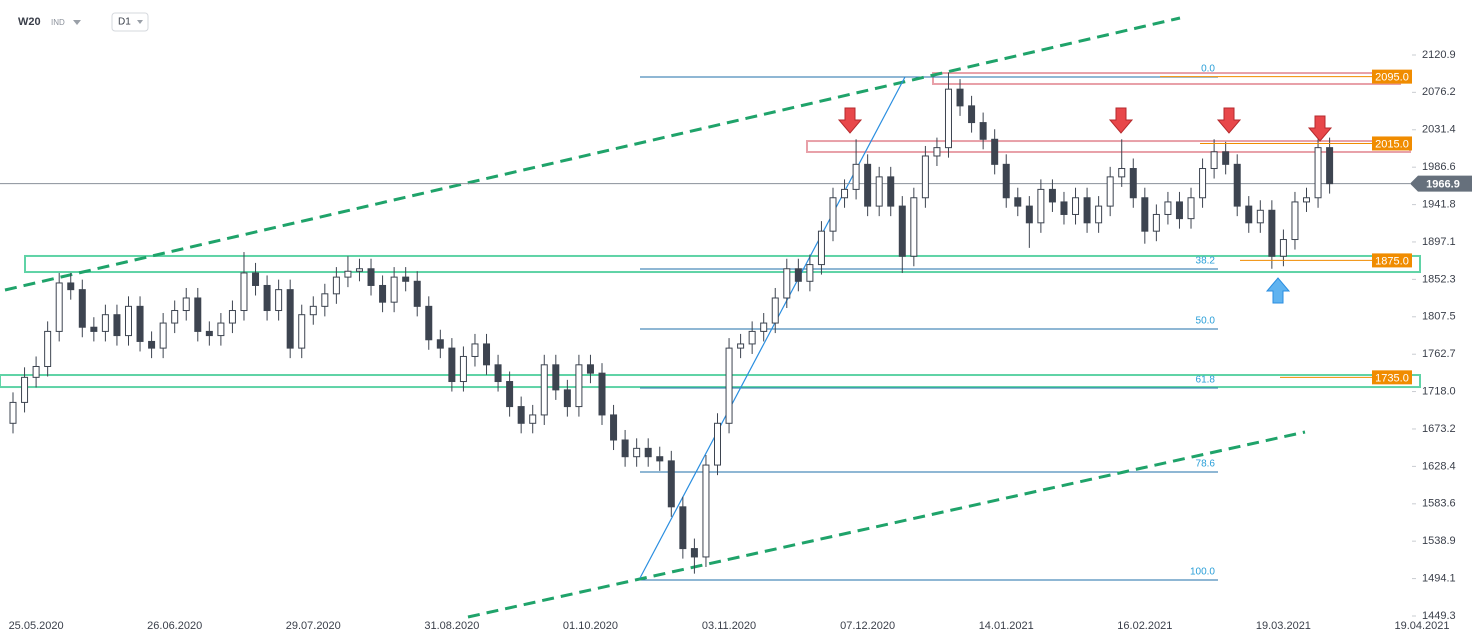 Image resolution: width=1482 pixels, height=643 pixels. What do you see at coordinates (1206, 464) in the screenshot?
I see `fib-label: 78.6` at bounding box center [1206, 464].